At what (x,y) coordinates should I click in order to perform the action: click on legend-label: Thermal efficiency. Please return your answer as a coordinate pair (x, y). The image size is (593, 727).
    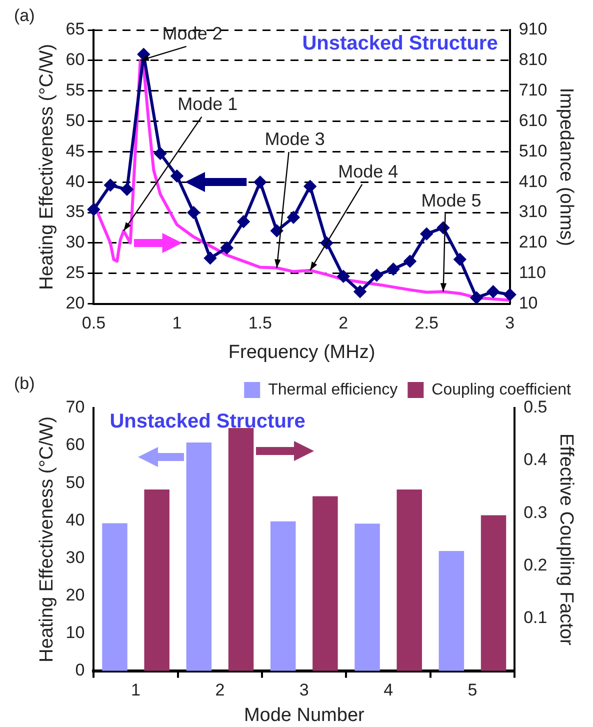
    Looking at the image, I should click on (333, 389).